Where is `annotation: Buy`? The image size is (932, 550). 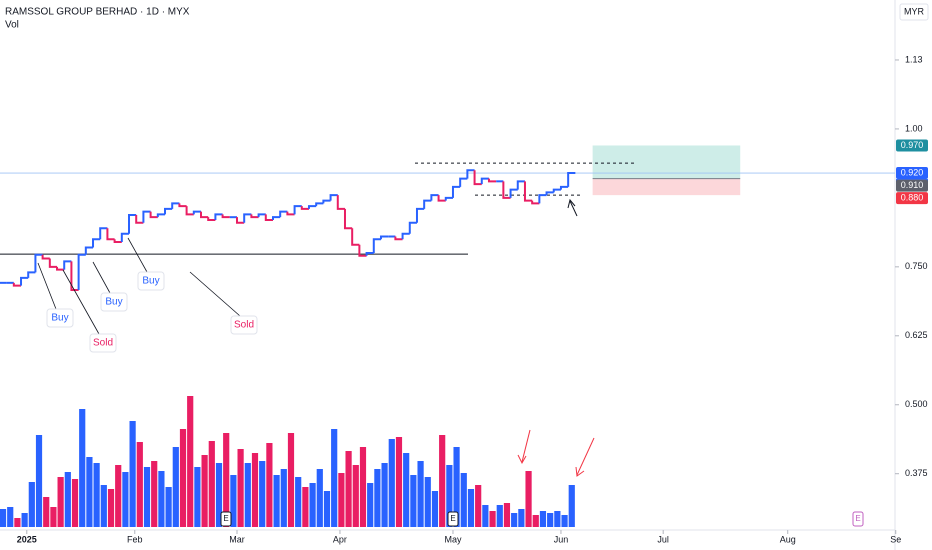
annotation: Buy is located at coordinates (150, 281).